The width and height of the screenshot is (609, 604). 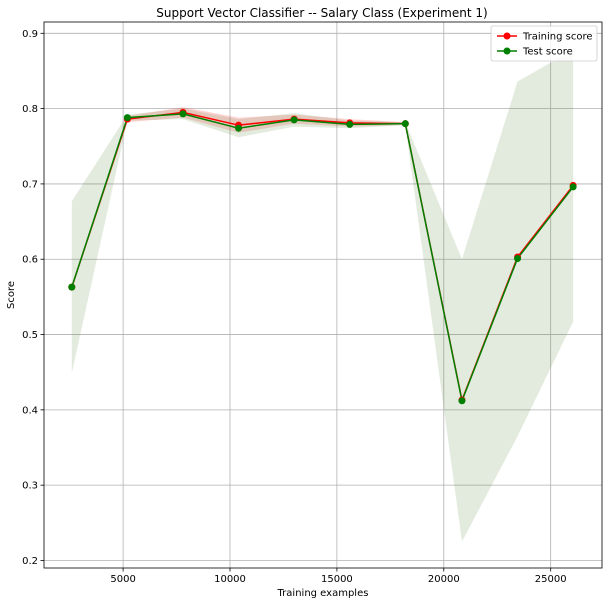 What do you see at coordinates (30, 34) in the screenshot?
I see `y-tick-label: 0.9` at bounding box center [30, 34].